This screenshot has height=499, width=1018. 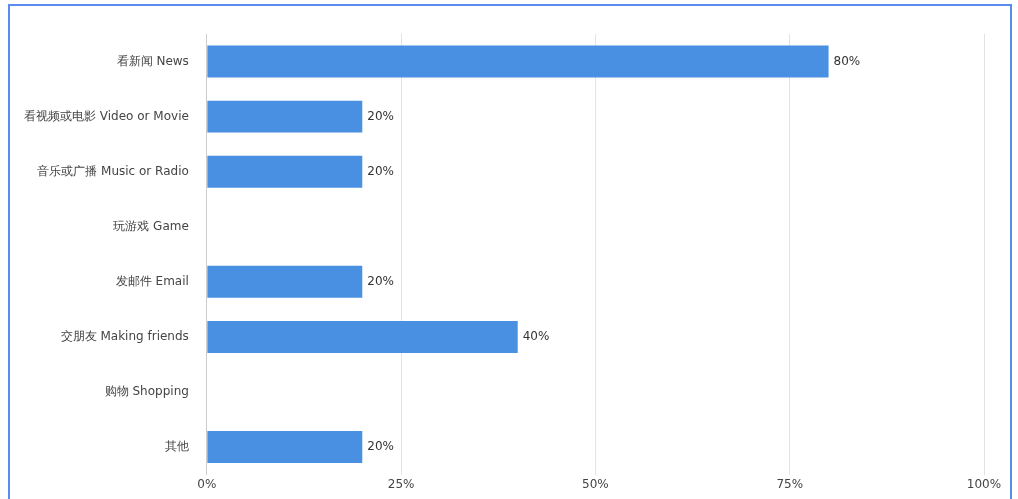 What do you see at coordinates (152, 60) in the screenshot?
I see `y-tick-label: 看新闻 News` at bounding box center [152, 60].